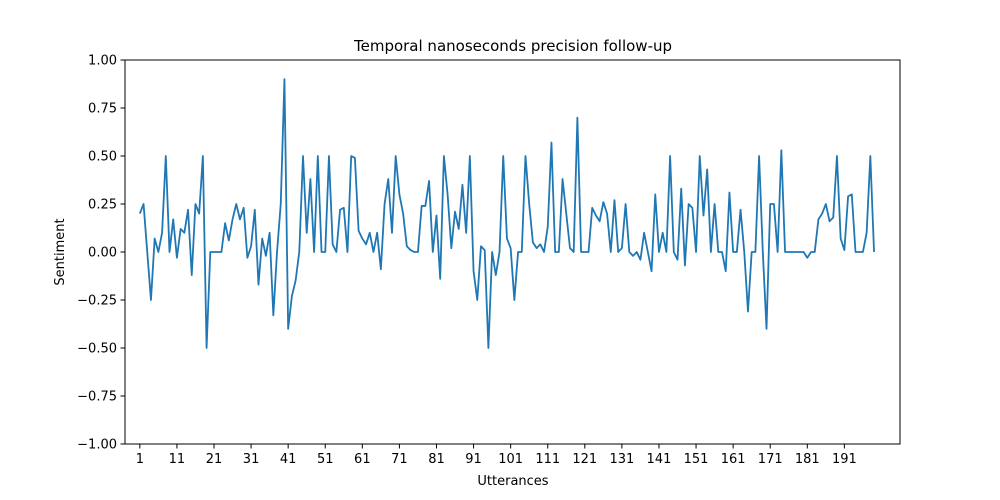 The image size is (1000, 500). Describe the element at coordinates (696, 459) in the screenshot. I see `x-tick-label: 151` at that location.